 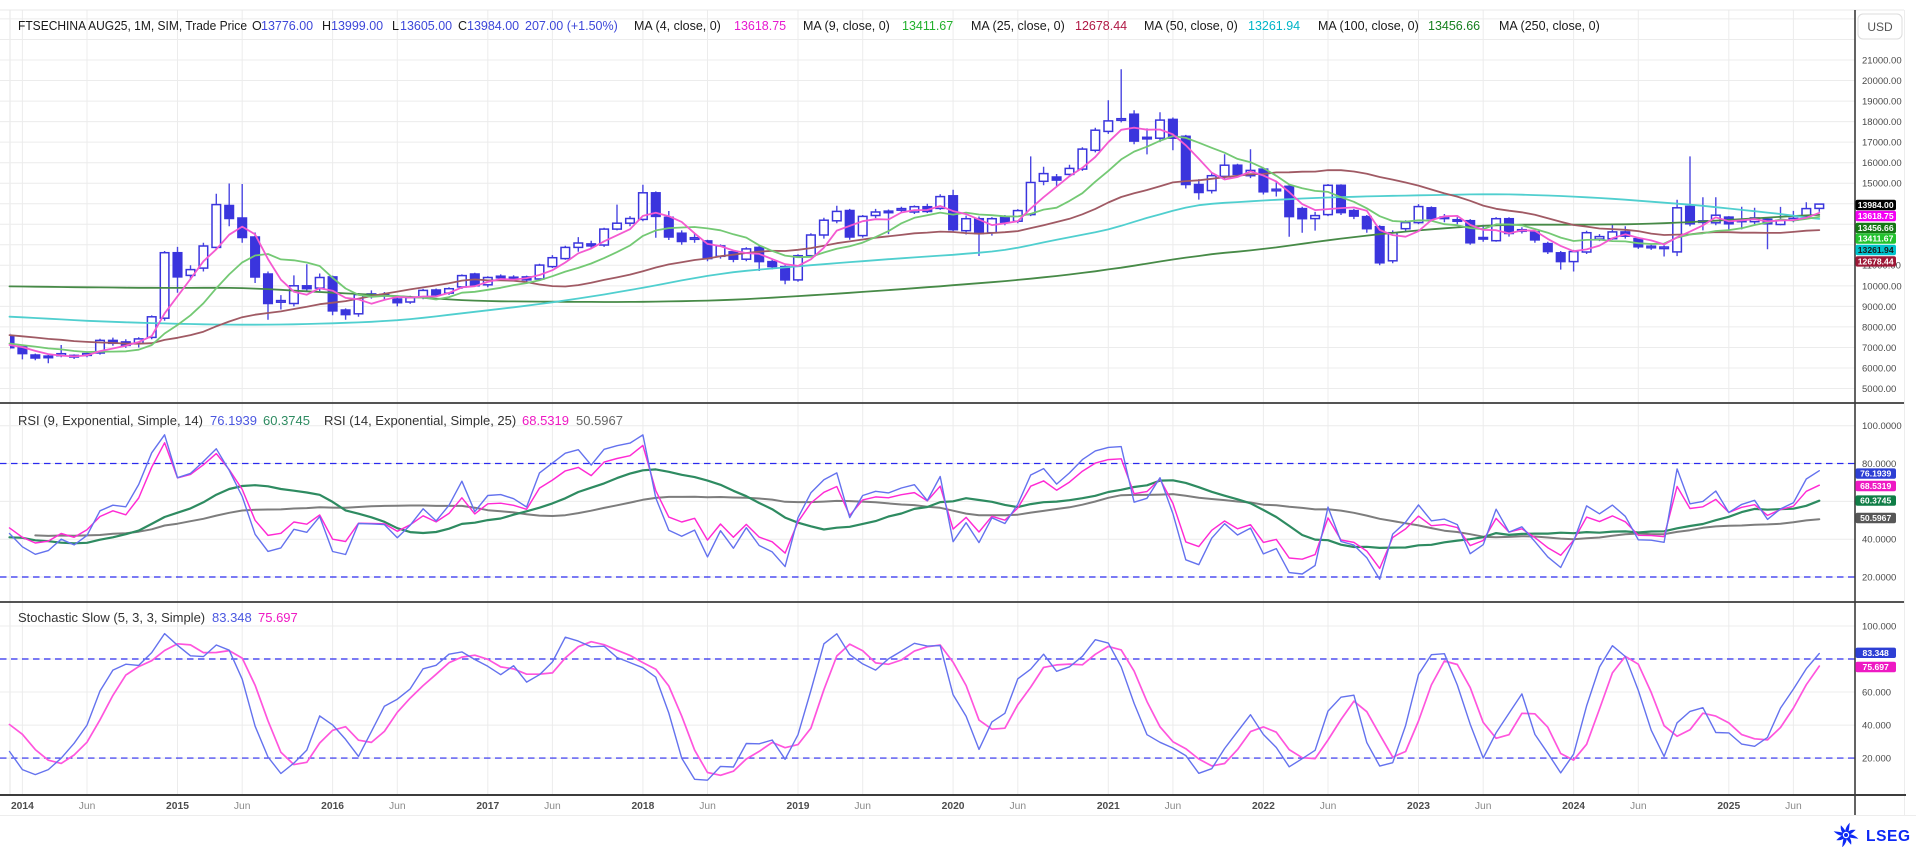 What do you see at coordinates (1882, 184) in the screenshot?
I see `svg-text: 15000.00` at bounding box center [1882, 184].